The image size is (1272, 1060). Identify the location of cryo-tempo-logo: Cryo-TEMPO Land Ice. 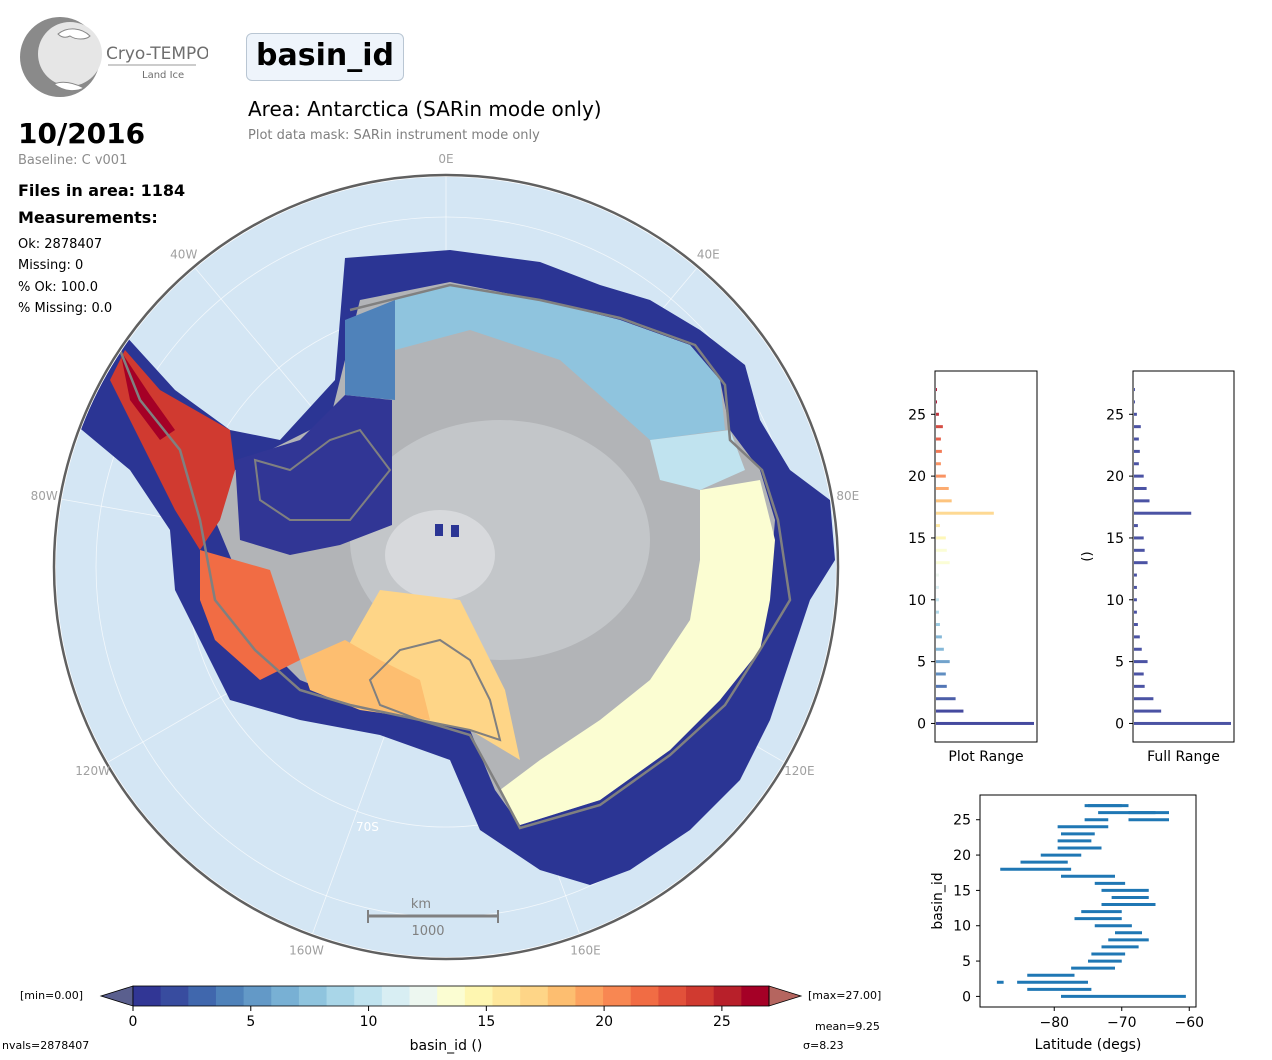
(114, 57).